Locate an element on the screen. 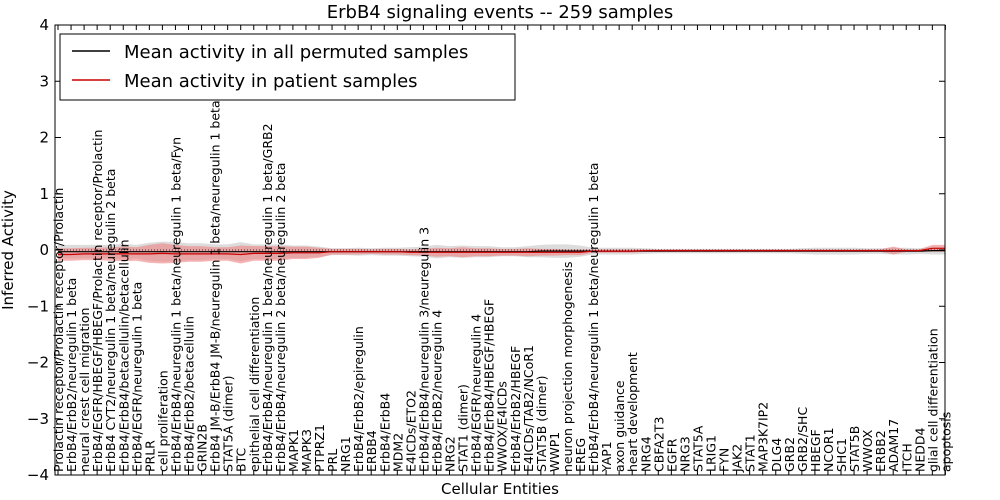 The width and height of the screenshot is (1000, 500). x-tick-label: neuron projection morphogenesis is located at coordinates (567, 366).